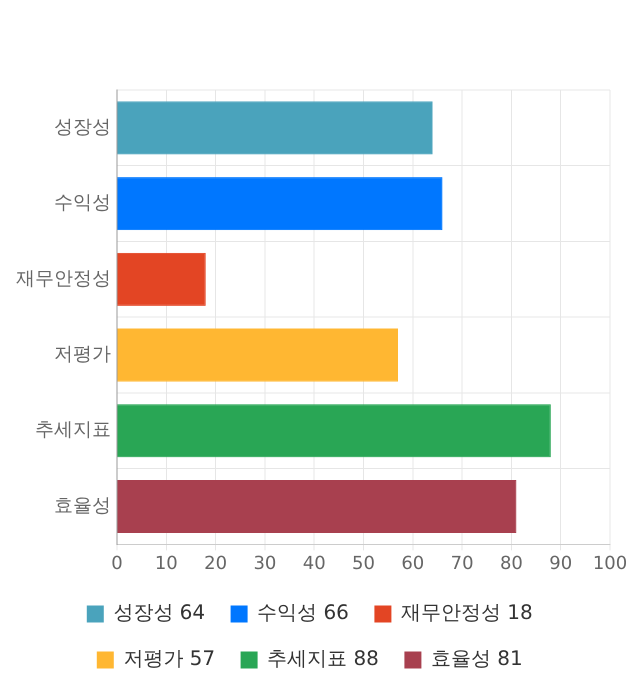  What do you see at coordinates (610, 563) in the screenshot?
I see `x-tick-label: 100` at bounding box center [610, 563].